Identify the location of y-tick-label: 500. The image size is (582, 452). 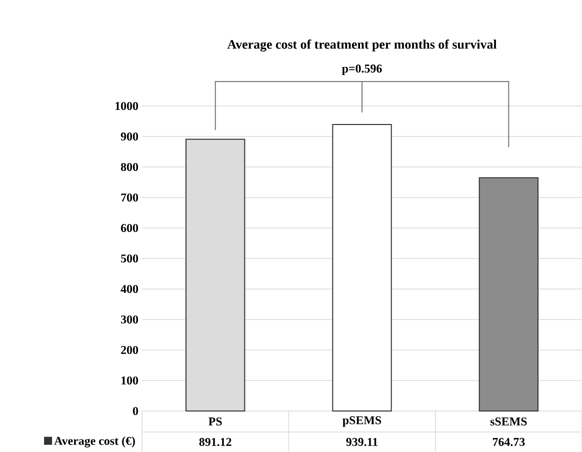
(129, 258).